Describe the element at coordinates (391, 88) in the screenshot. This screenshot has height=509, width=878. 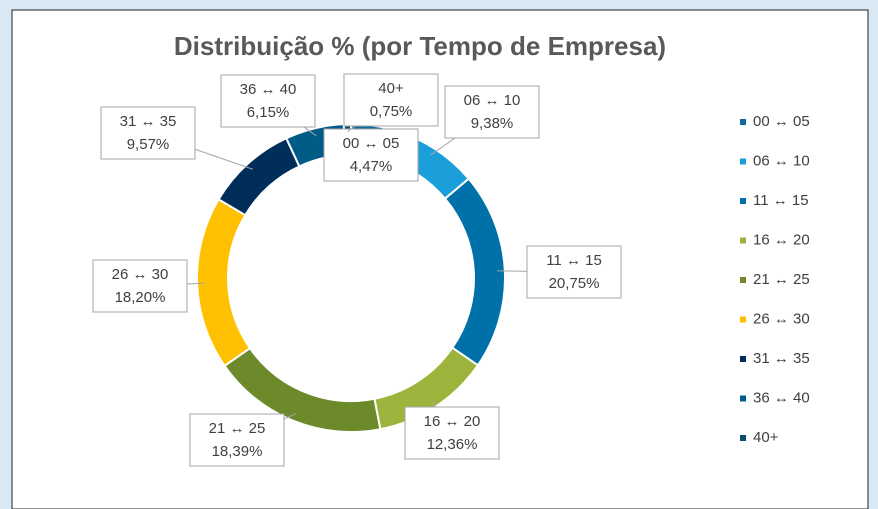
I see `data-label-category: 40+` at that location.